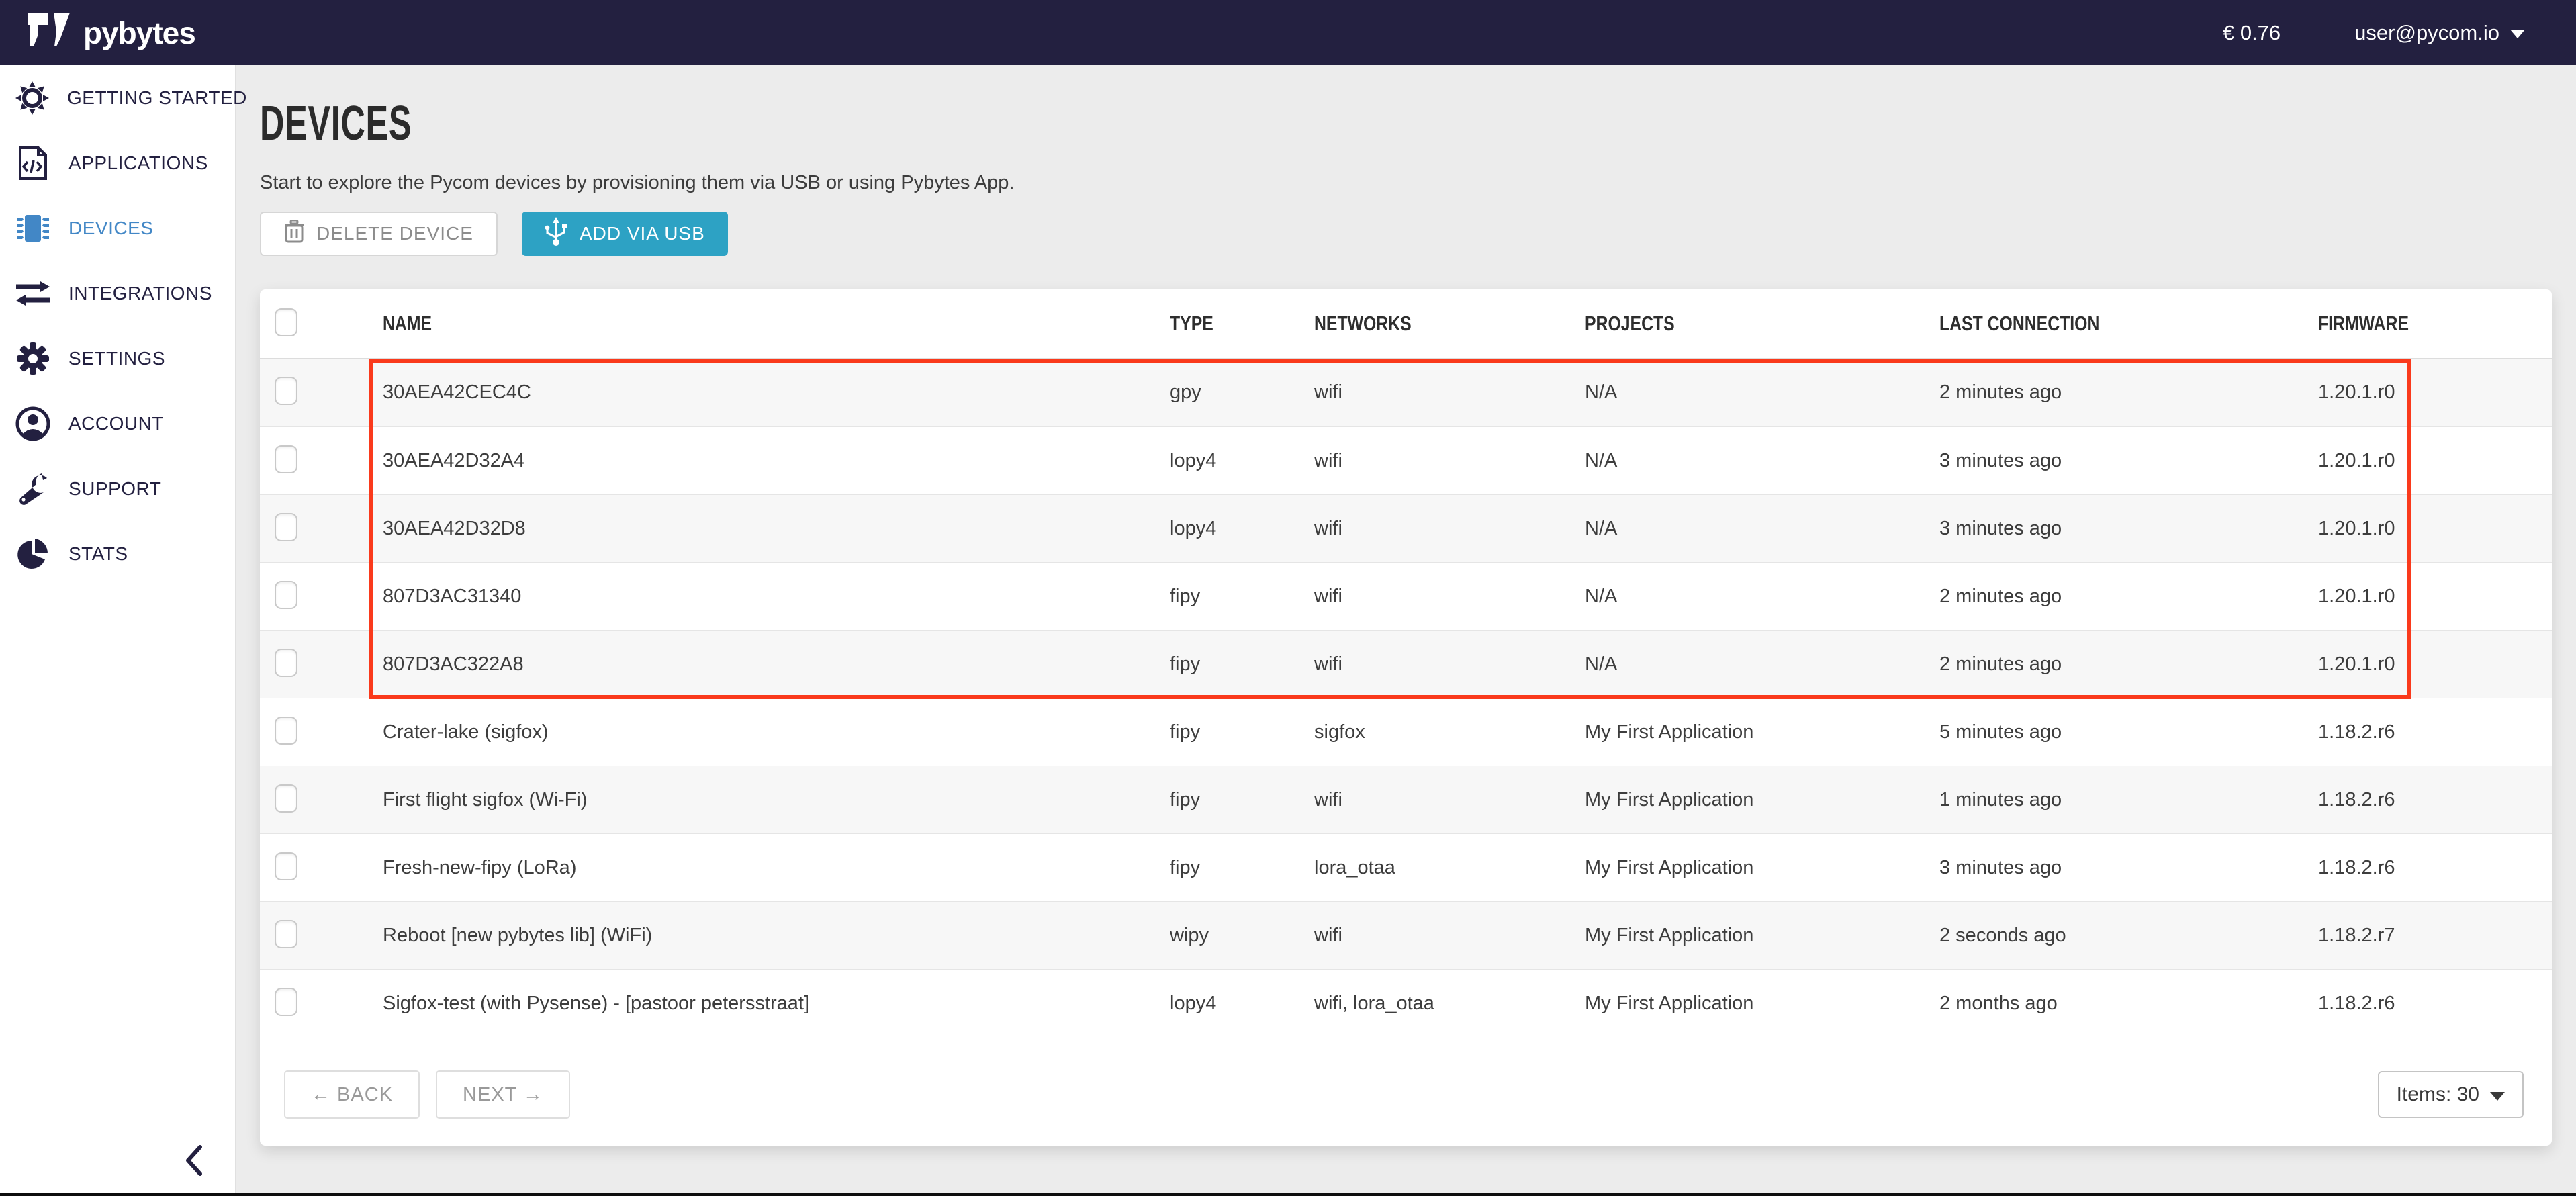 This screenshot has width=2576, height=1196. I want to click on pybytes-logo-mark-icon, so click(49, 32).